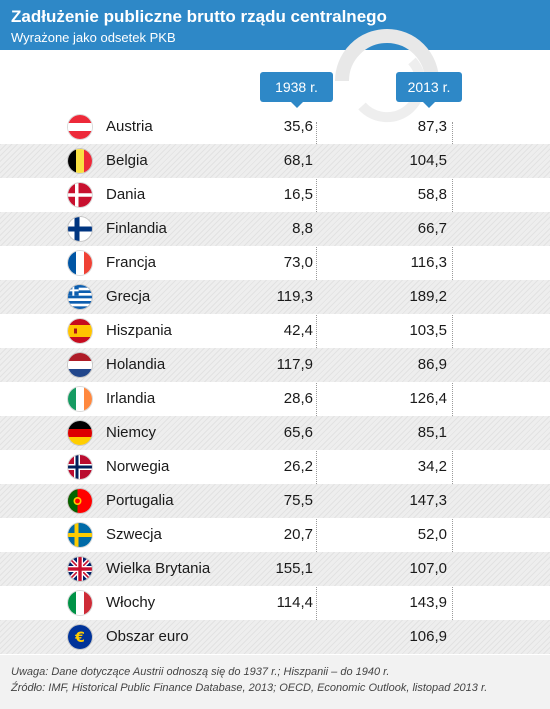 Image resolution: width=550 pixels, height=709 pixels. I want to click on portugal-flag-icon, so click(80, 501).